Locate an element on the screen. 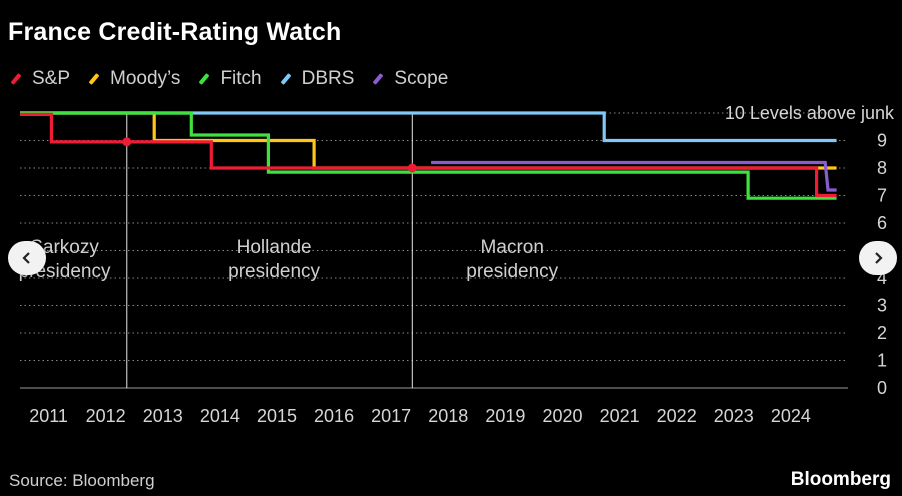  x-tick-label: 2011 is located at coordinates (48, 416).